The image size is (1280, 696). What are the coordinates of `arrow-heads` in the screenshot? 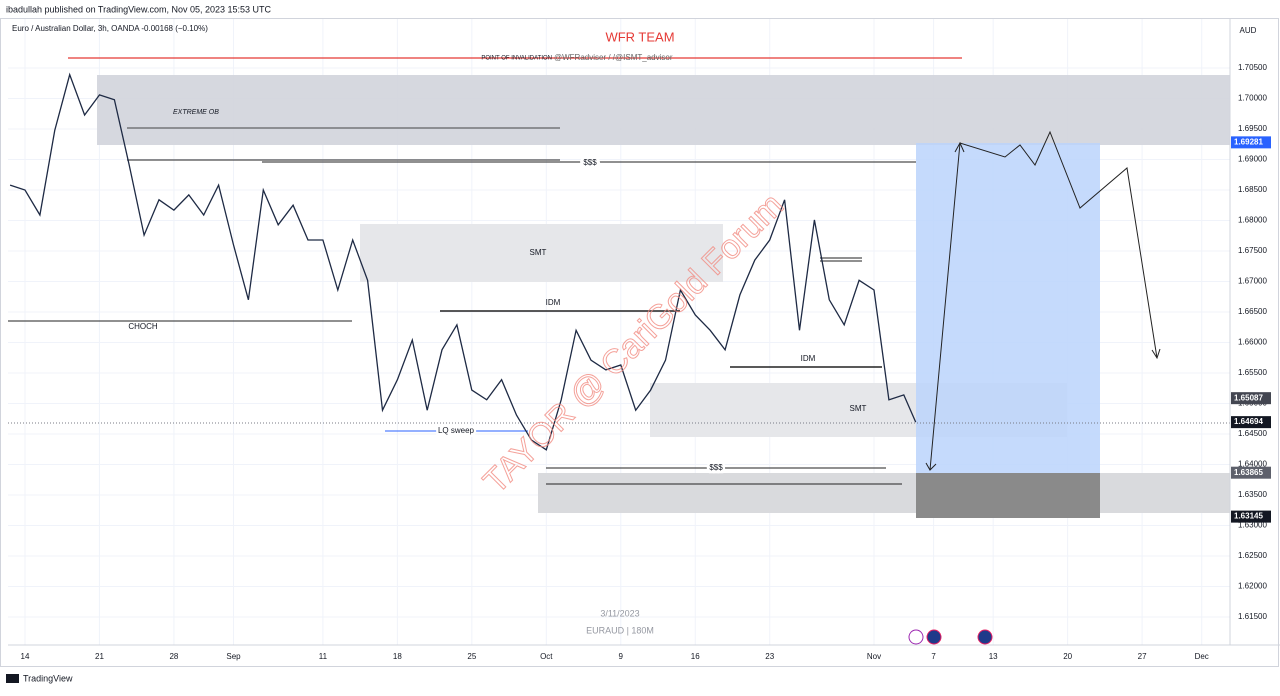 It's located at (1043, 306).